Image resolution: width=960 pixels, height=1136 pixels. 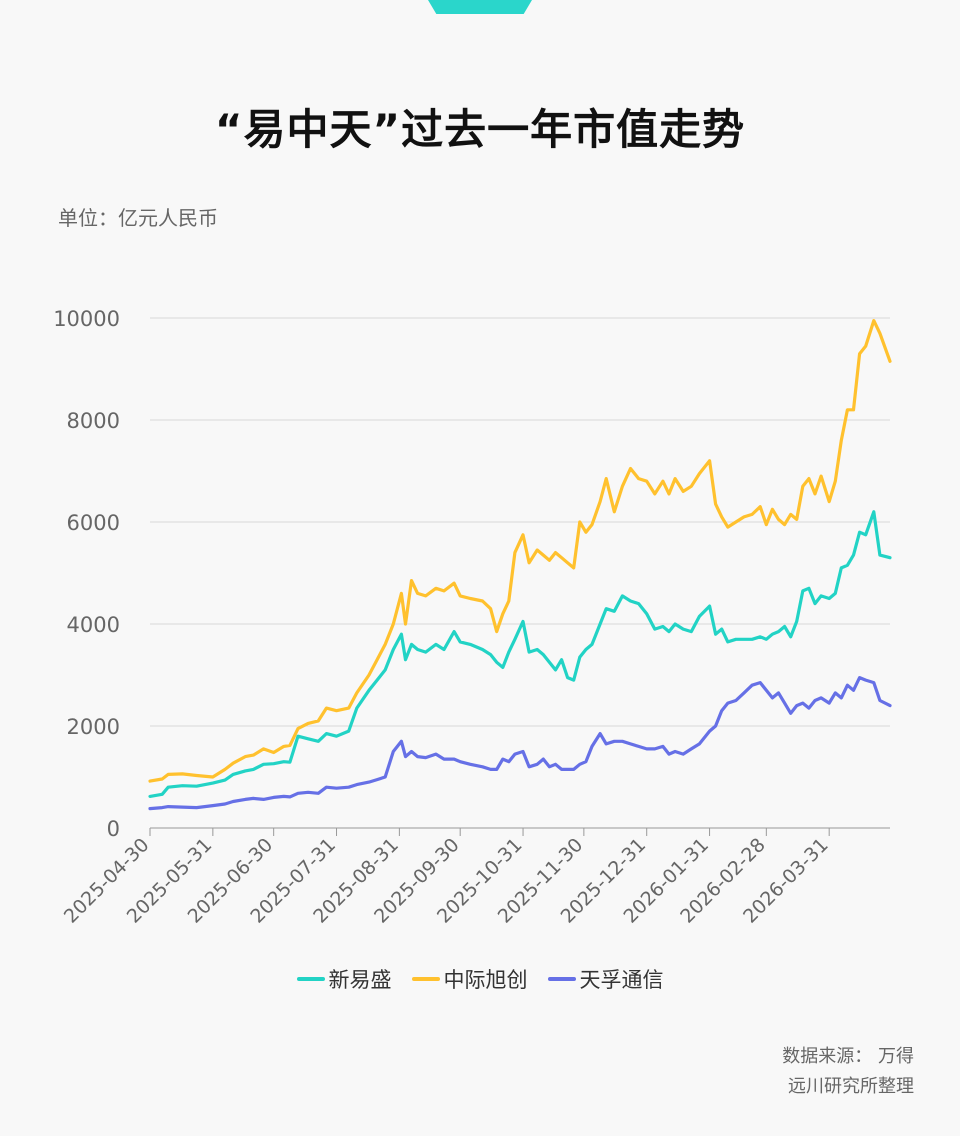 What do you see at coordinates (848, 1056) in the screenshot?
I see `source-line-1: 数据来源： 万得` at bounding box center [848, 1056].